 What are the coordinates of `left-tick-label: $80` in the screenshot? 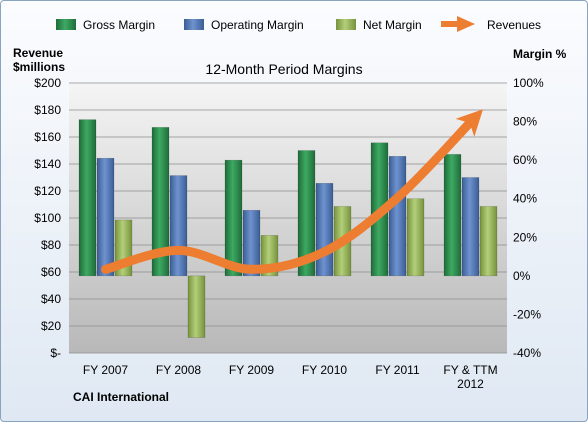 It's located at (51, 245).